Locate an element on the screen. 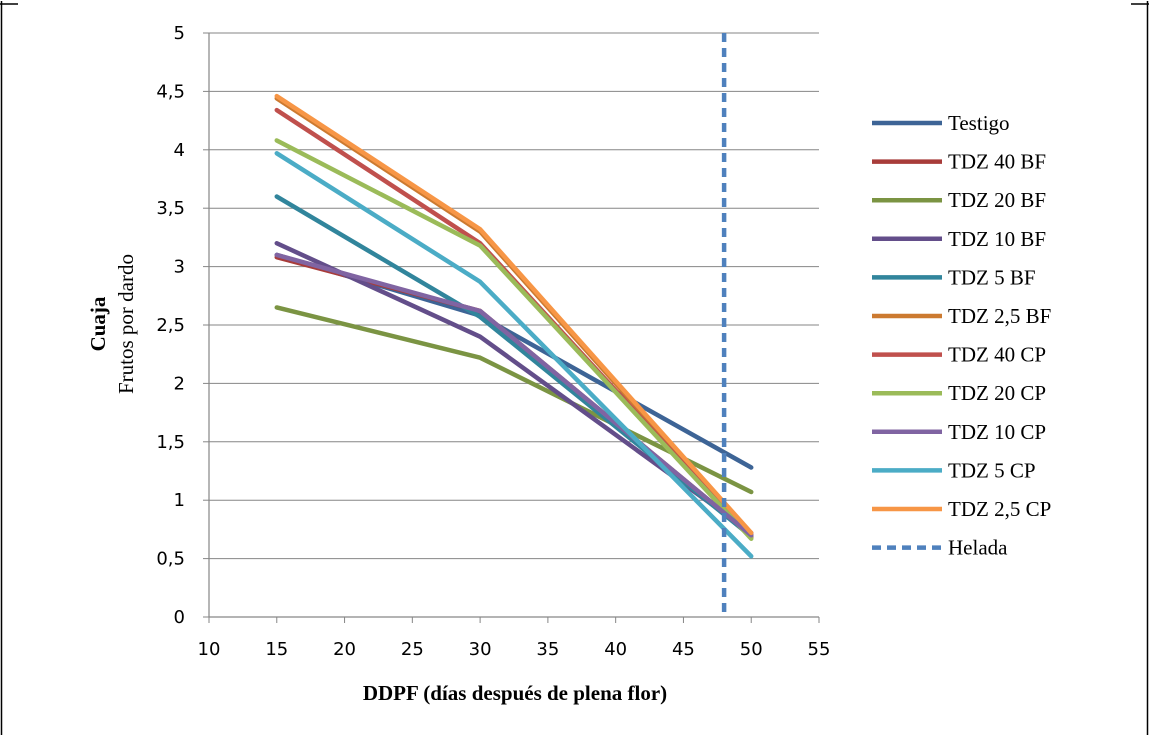 This screenshot has width=1149, height=735. legend-label: TDZ 2,5 CP is located at coordinates (999, 509).